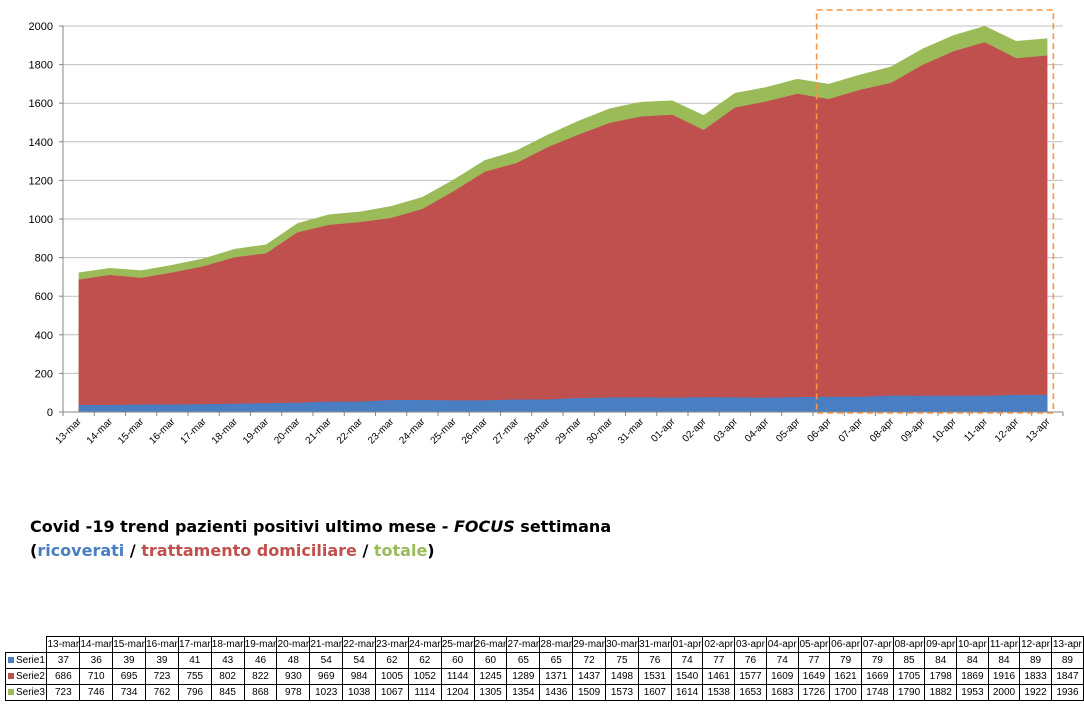 This screenshot has height=707, width=1084. What do you see at coordinates (941, 644) in the screenshot?
I see `table-header-cell: 09-apr` at bounding box center [941, 644].